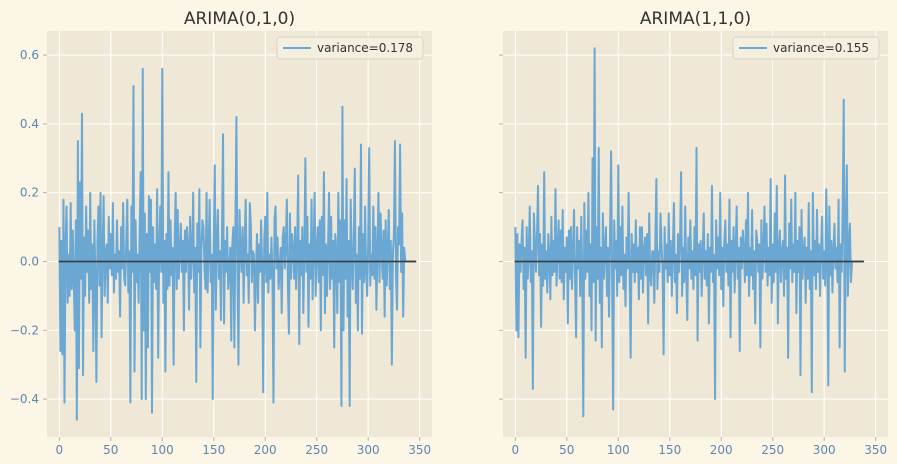  I want to click on y-tick-label: −0.2, so click(24, 330).